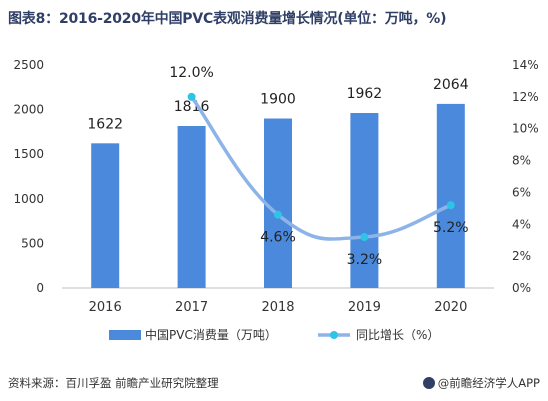 Image resolution: width=548 pixels, height=401 pixels. I want to click on y-right-tick-label: 2%, so click(521, 256).